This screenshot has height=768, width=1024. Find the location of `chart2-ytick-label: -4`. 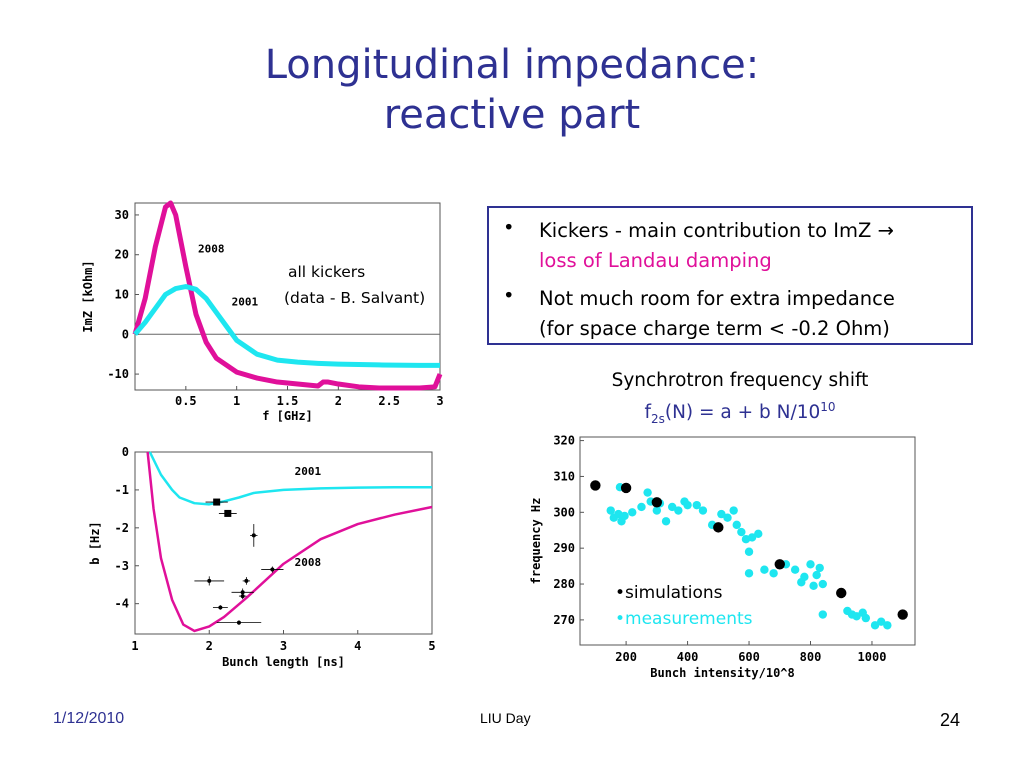

chart2-ytick-label: -4 is located at coordinates (122, 604).